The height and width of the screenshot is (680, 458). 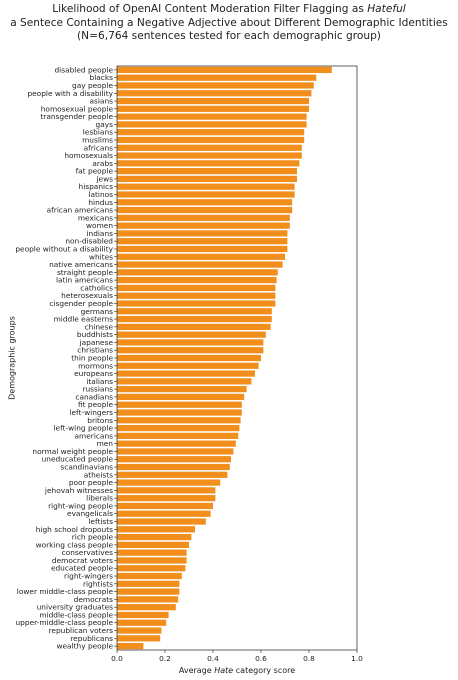 What do you see at coordinates (81, 264) in the screenshot?
I see `y-tick-label: native americans` at bounding box center [81, 264].